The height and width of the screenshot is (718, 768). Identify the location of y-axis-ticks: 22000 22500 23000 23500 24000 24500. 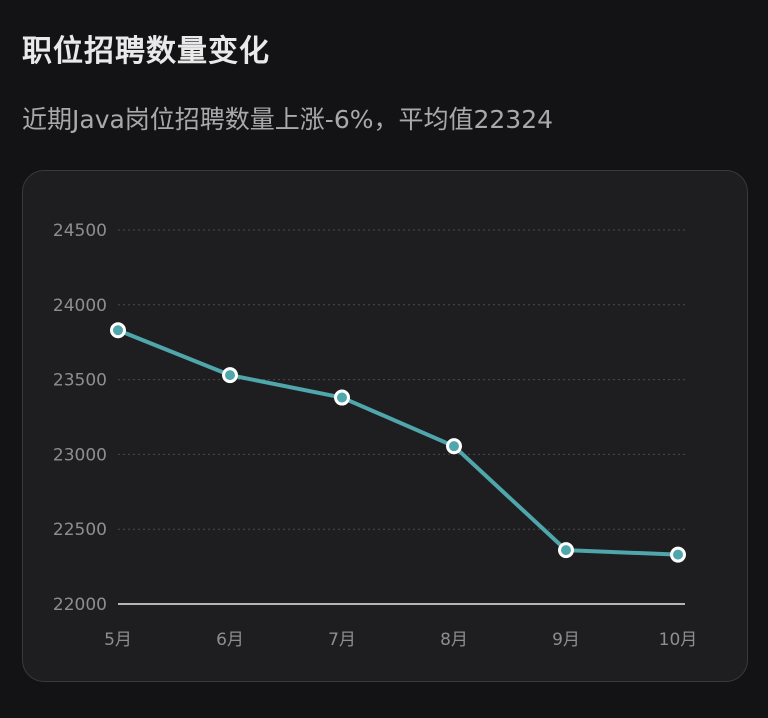
(80, 418).